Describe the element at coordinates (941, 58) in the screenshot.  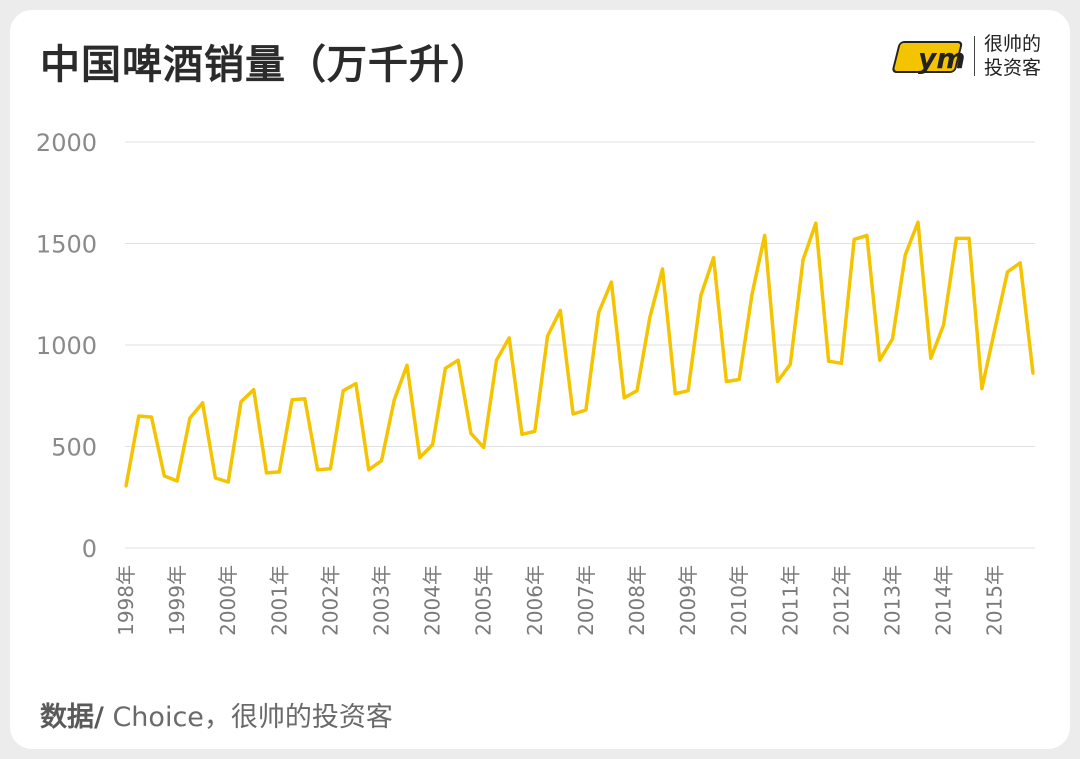
I see `logo-mark-text: ym` at that location.